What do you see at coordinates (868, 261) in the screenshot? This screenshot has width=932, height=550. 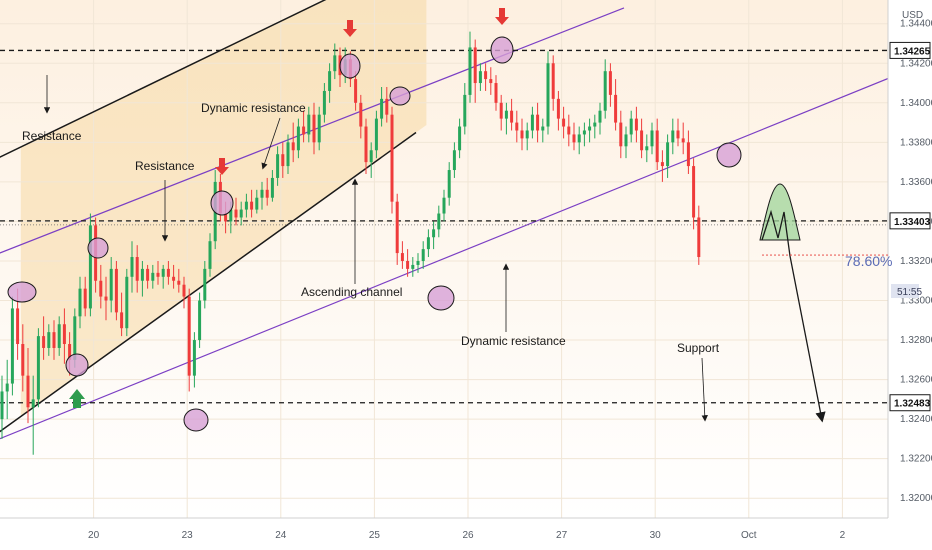 I see `fib-level-label: 78.60%` at bounding box center [868, 261].